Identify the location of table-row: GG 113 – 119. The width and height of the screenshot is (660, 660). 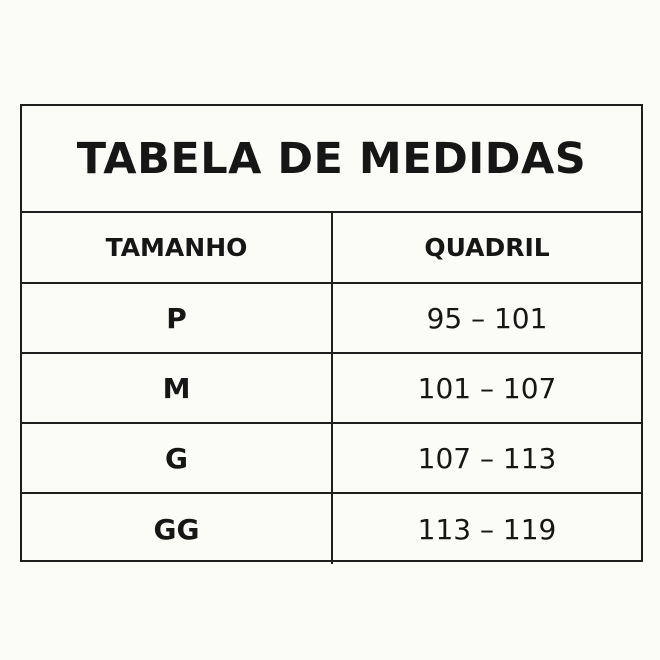
(331, 529).